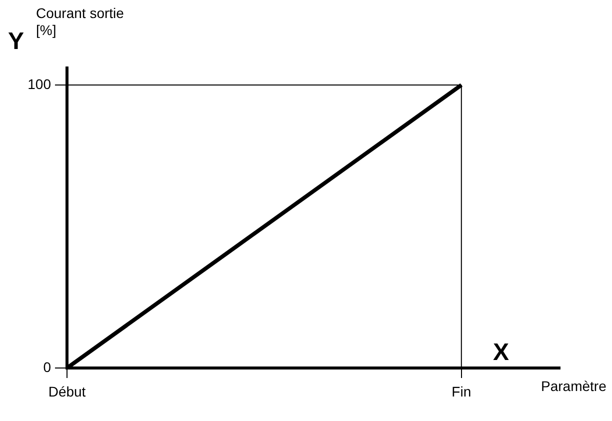 The height and width of the screenshot is (421, 612). Describe the element at coordinates (80, 22) in the screenshot. I see `y-axis-title: Courant sortie [%]` at that location.